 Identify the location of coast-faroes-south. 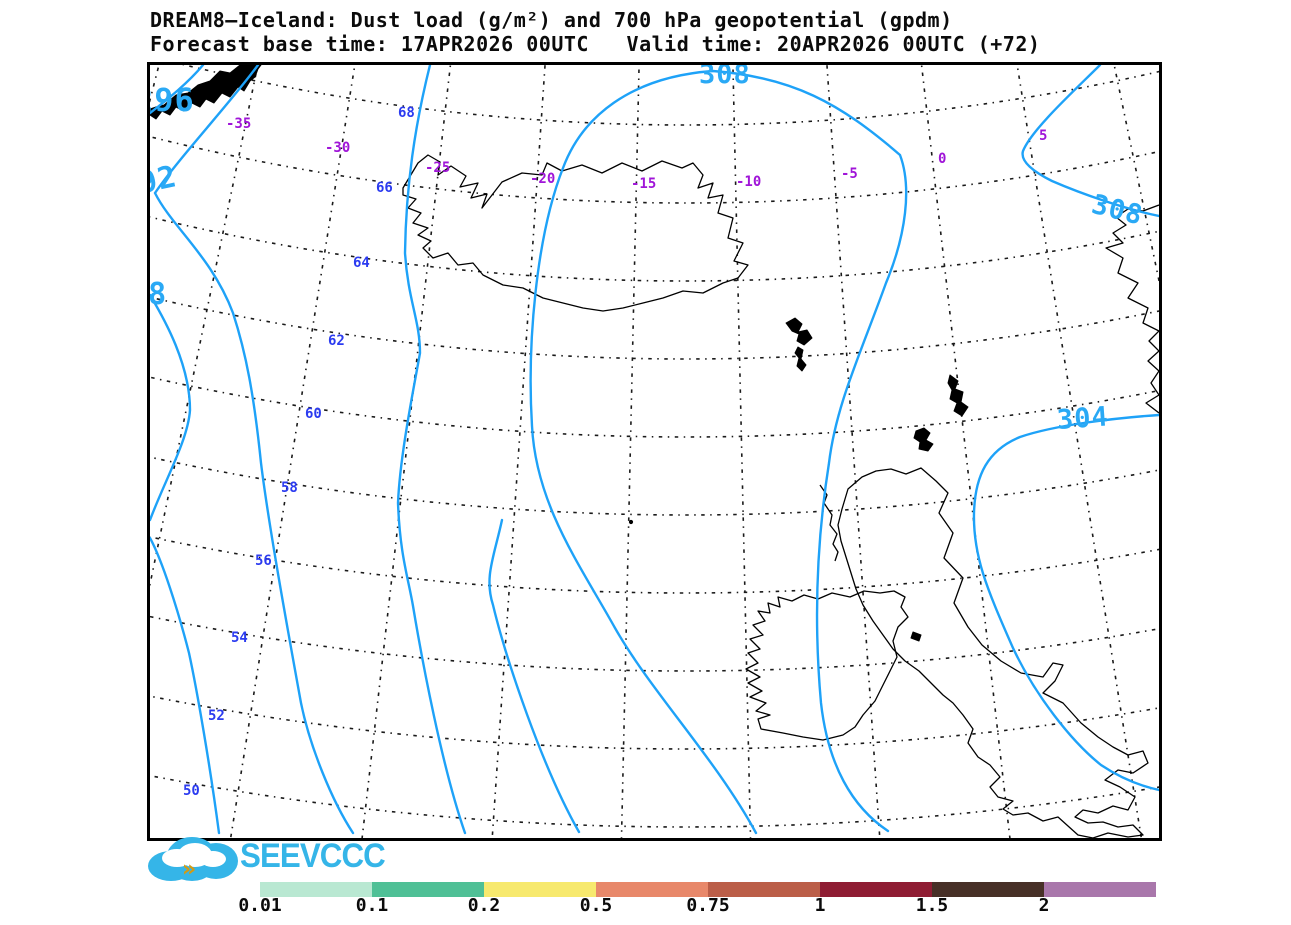
(800, 359).